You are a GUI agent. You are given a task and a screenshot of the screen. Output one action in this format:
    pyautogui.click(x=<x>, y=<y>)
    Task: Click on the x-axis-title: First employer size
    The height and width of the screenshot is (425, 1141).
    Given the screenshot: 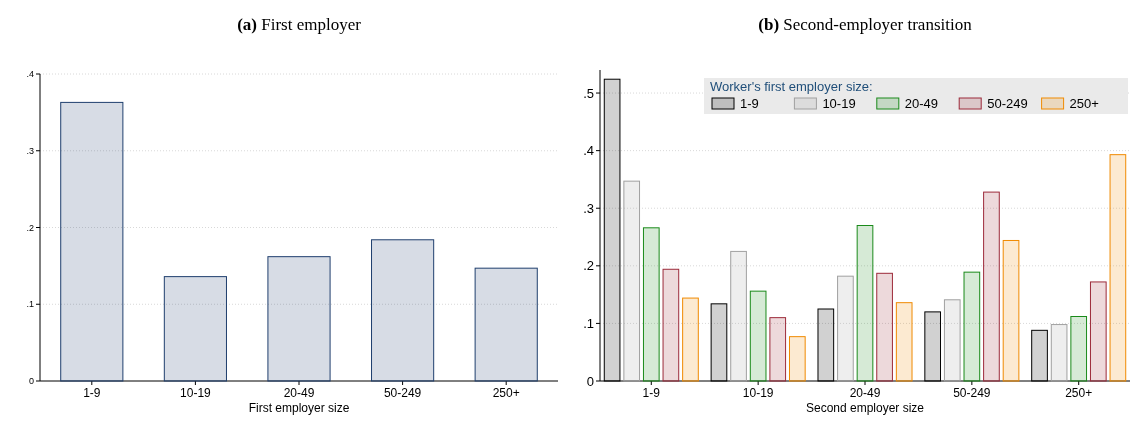 What is the action you would take?
    pyautogui.click(x=299, y=408)
    